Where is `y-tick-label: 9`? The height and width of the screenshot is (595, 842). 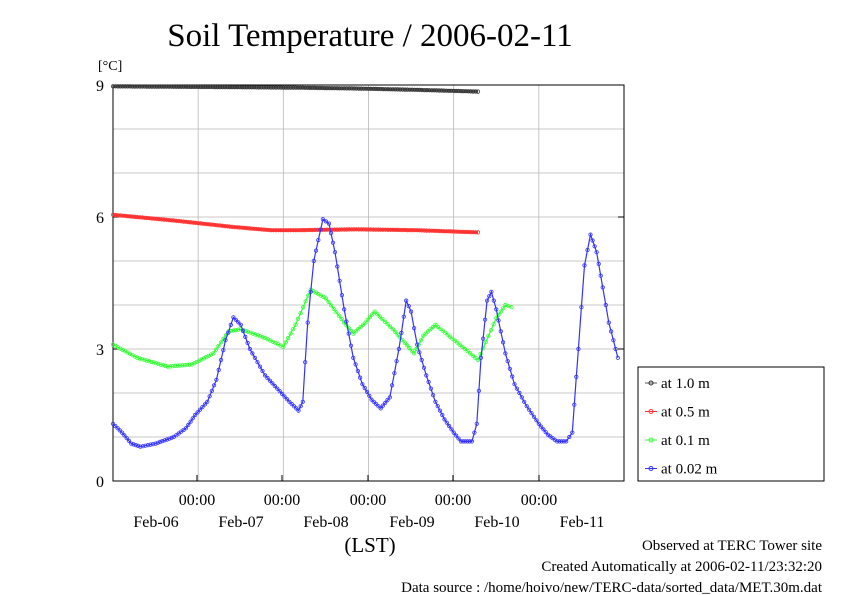 y-tick-label: 9 is located at coordinates (100, 86).